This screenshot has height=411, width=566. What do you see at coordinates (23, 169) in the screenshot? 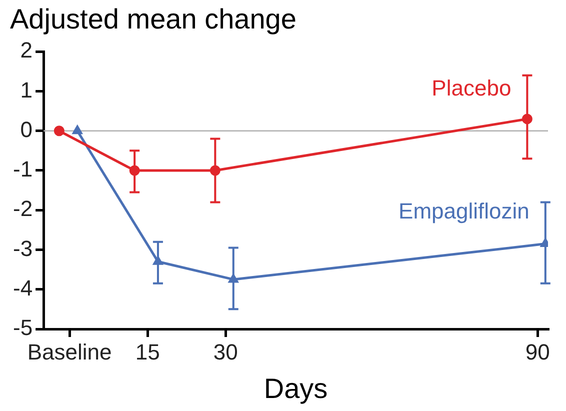
I see `y-tick-label: -1` at bounding box center [23, 169].